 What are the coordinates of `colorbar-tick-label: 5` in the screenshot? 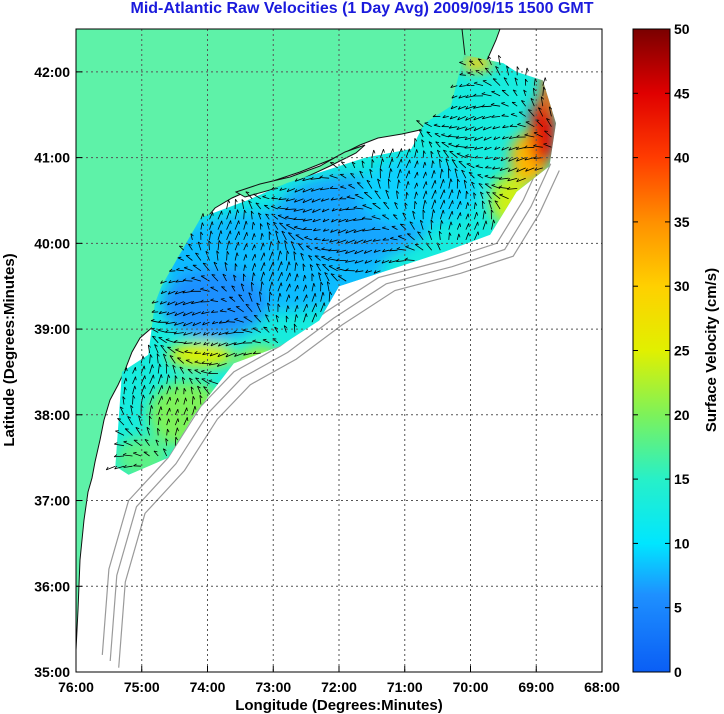 It's located at (678, 608).